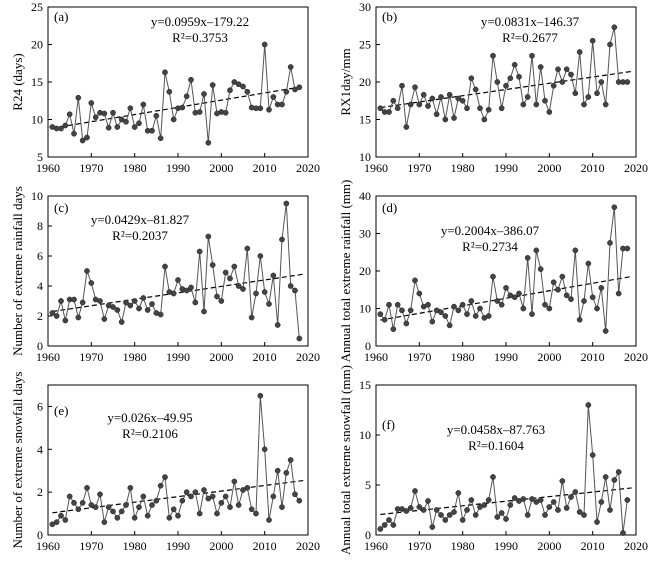 The image size is (650, 574). What do you see at coordinates (463, 168) in the screenshot?
I see `x-tick-label: 1980` at bounding box center [463, 168].